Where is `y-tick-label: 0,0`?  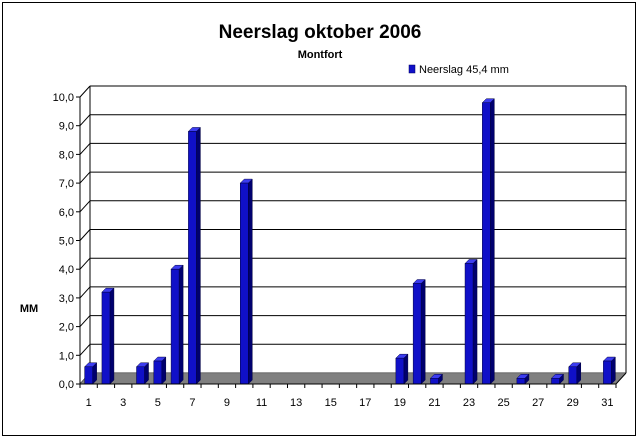 y-tick-label: 0,0 is located at coordinates (66, 385).